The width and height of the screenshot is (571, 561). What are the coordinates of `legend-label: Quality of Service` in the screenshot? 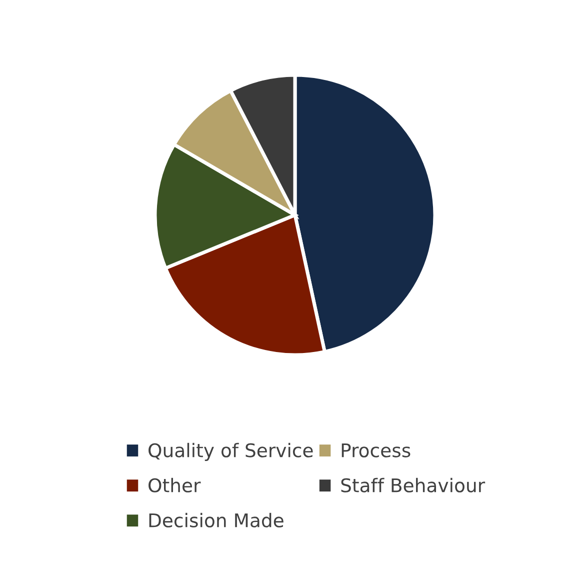 It's located at (230, 452).